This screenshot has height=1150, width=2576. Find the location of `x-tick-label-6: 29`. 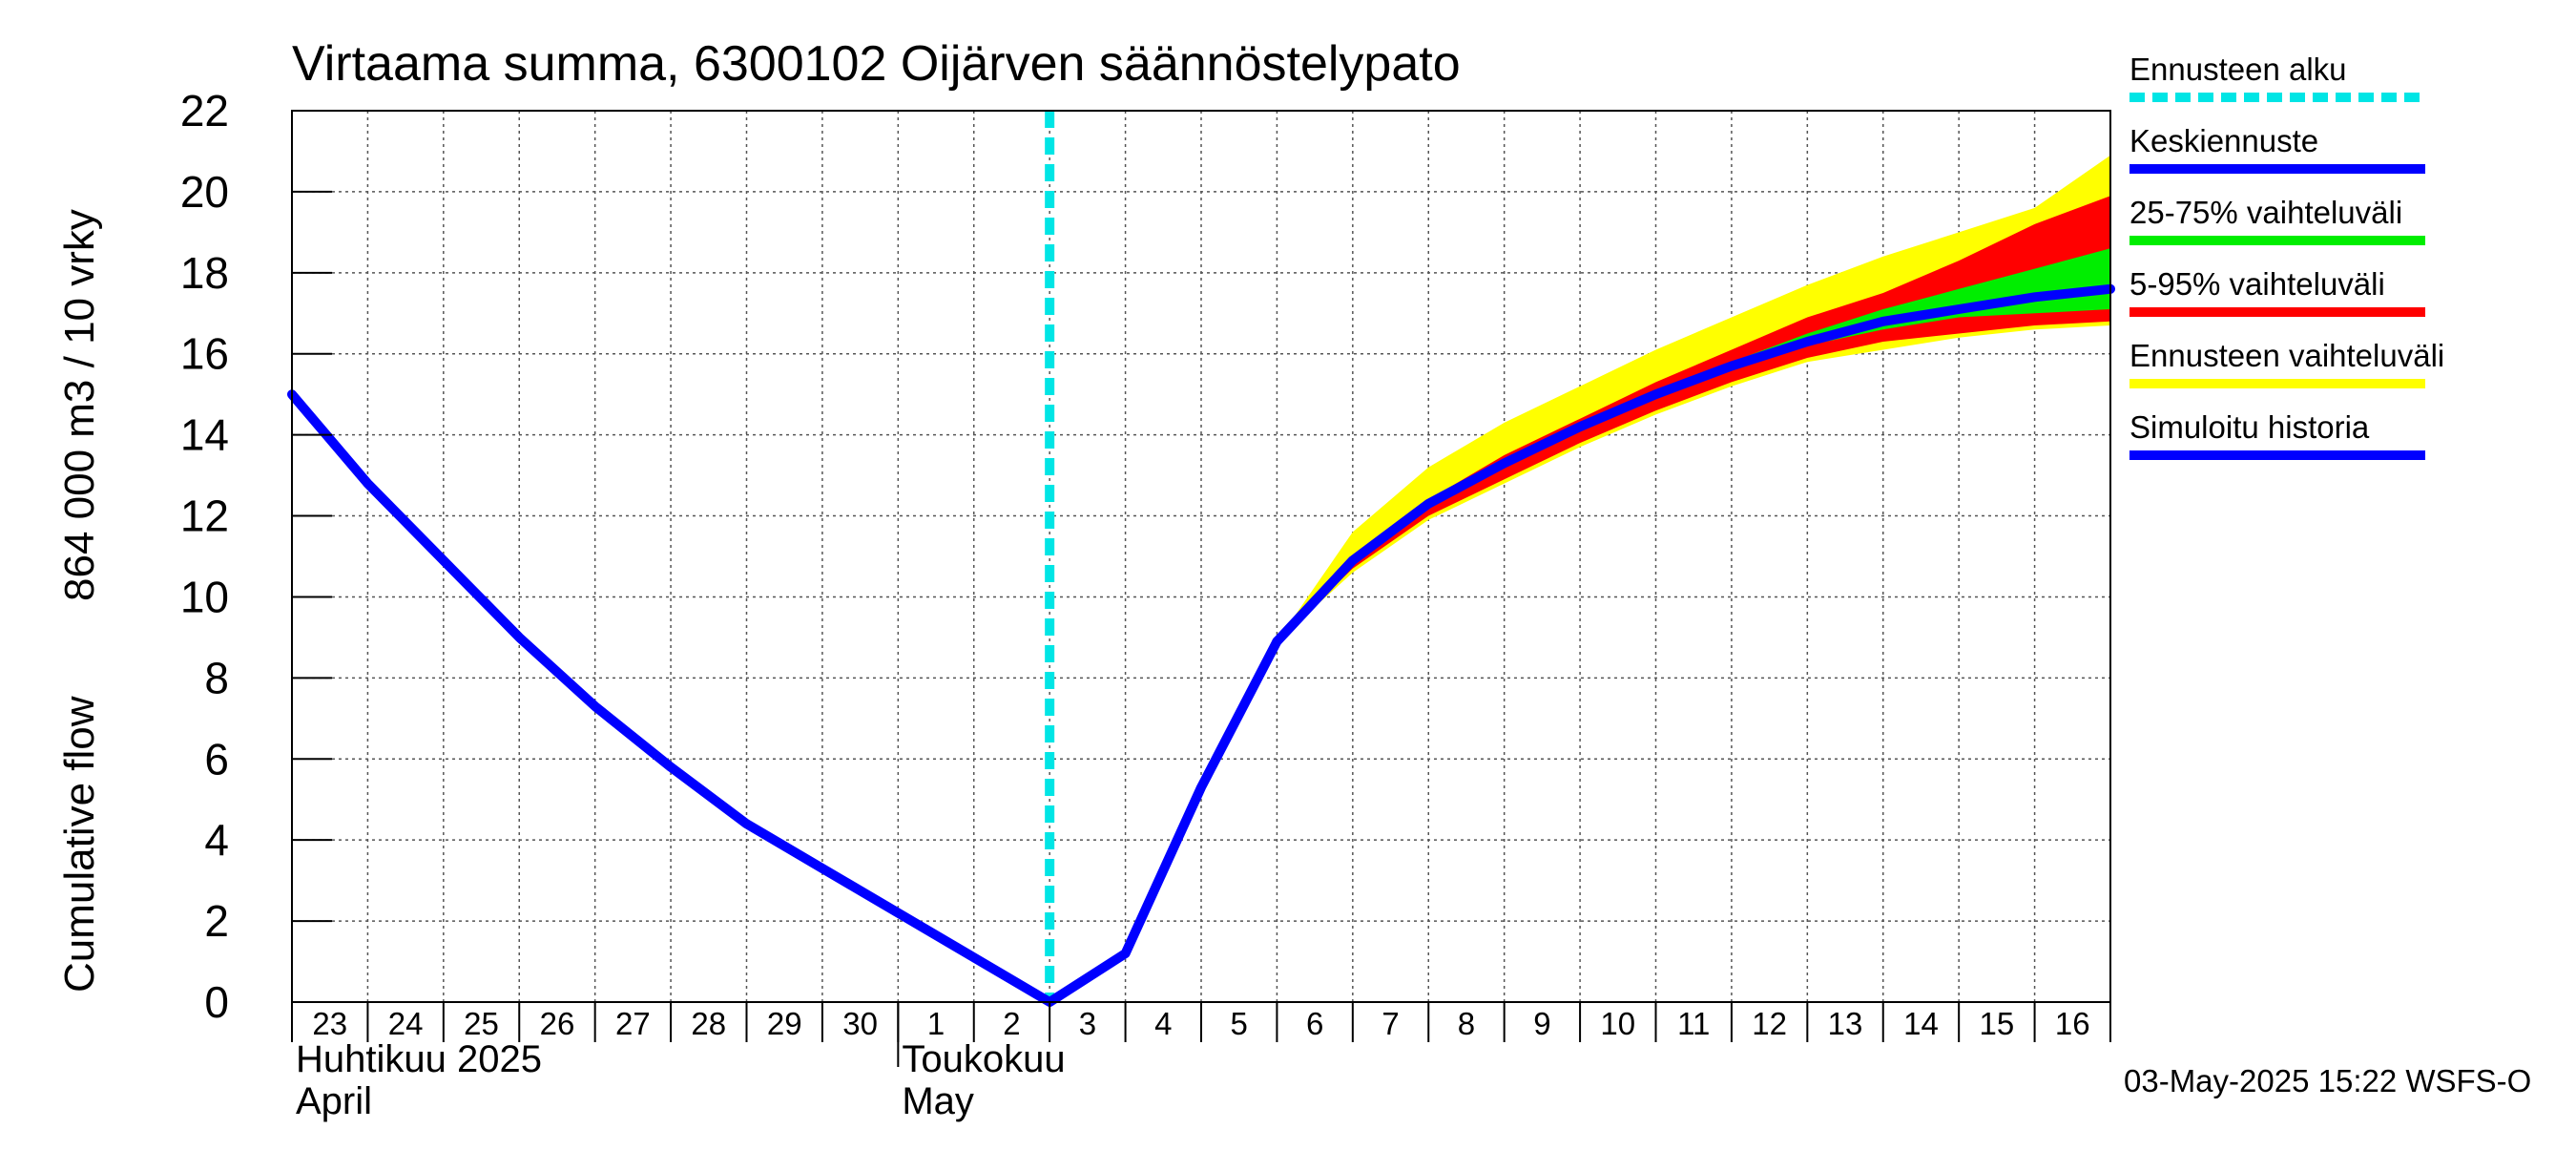

x-tick-label-6: 29 is located at coordinates (784, 1024).